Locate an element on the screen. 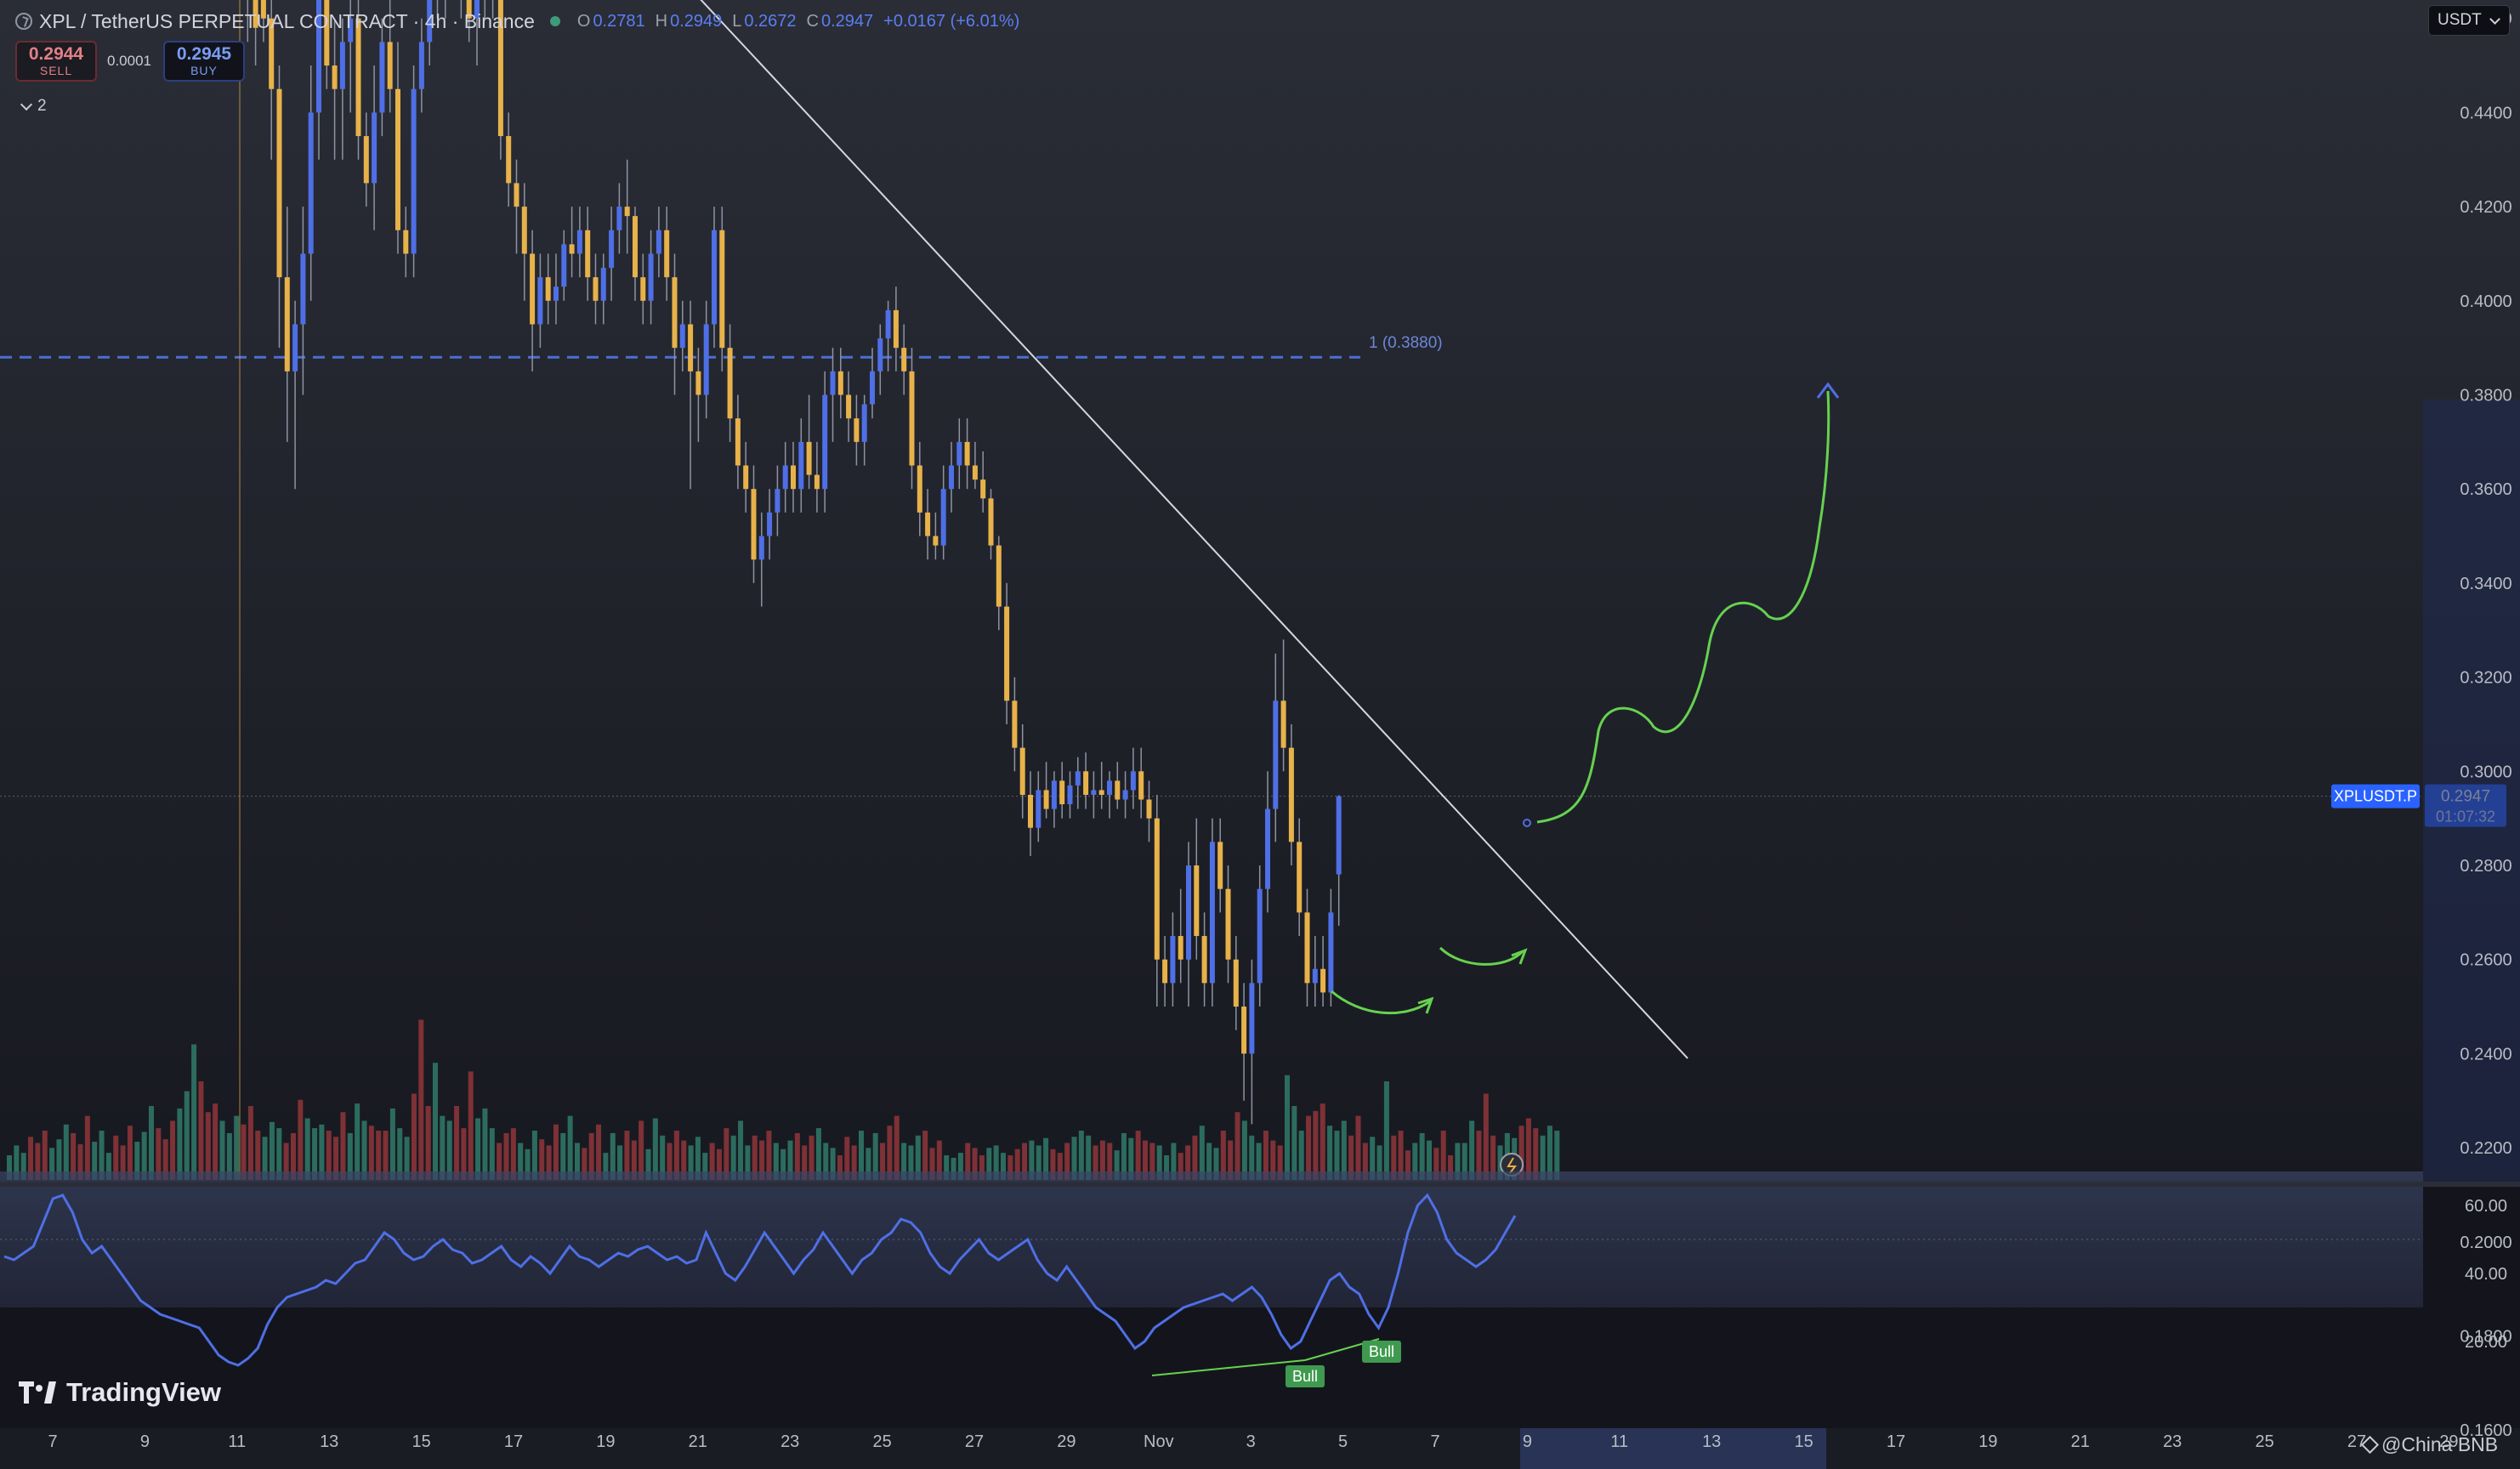  buy-button: 0.2945 BUY is located at coordinates (204, 61).